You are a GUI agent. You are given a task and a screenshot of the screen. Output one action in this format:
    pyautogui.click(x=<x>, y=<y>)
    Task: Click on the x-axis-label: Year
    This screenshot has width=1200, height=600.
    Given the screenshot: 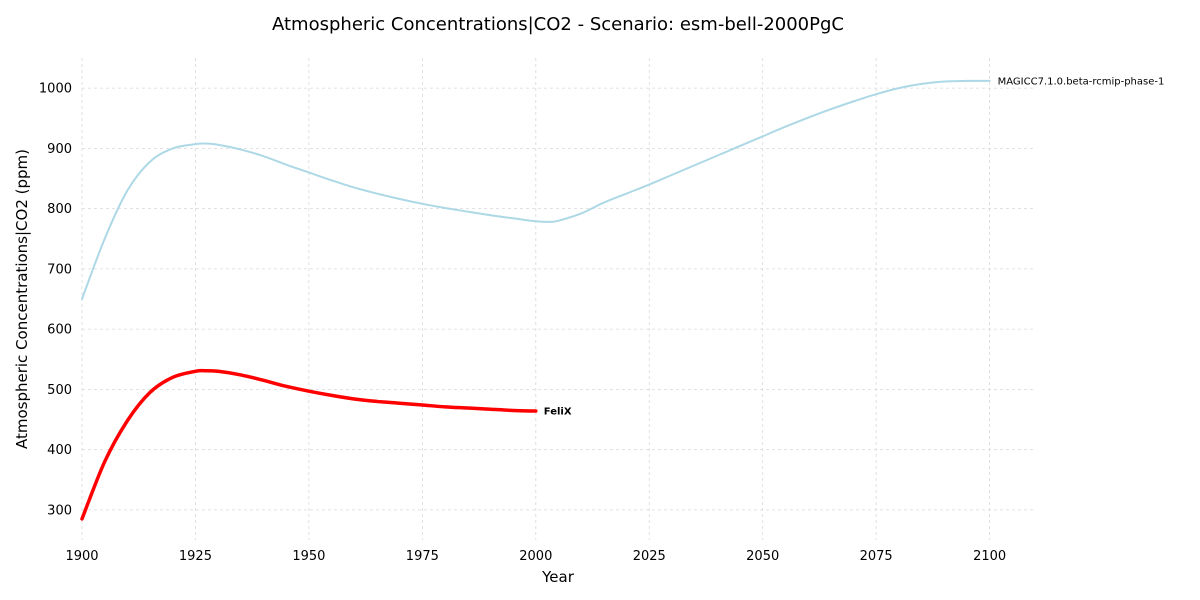 What is the action you would take?
    pyautogui.click(x=558, y=577)
    